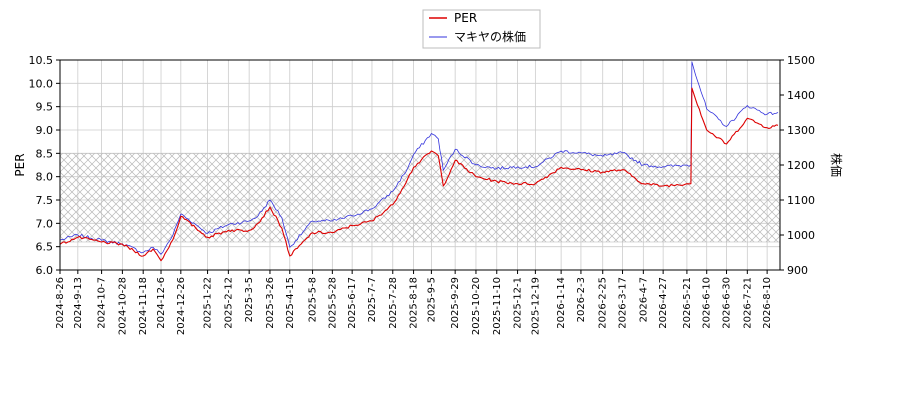  What do you see at coordinates (45, 223) in the screenshot?
I see `y-left-tick-label: 7.0` at bounding box center [45, 223].